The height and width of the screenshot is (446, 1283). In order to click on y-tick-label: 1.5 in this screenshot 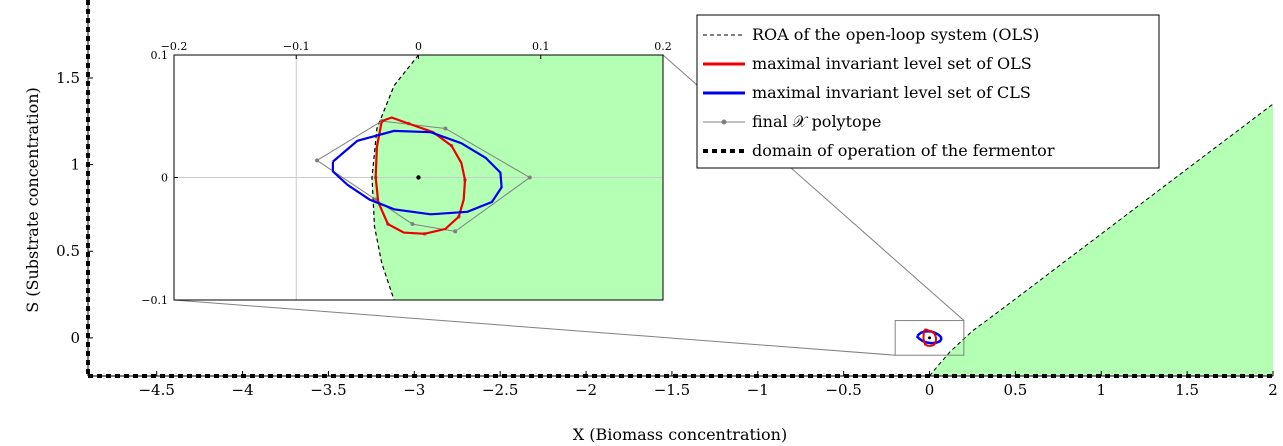, I will do `click(68, 78)`.